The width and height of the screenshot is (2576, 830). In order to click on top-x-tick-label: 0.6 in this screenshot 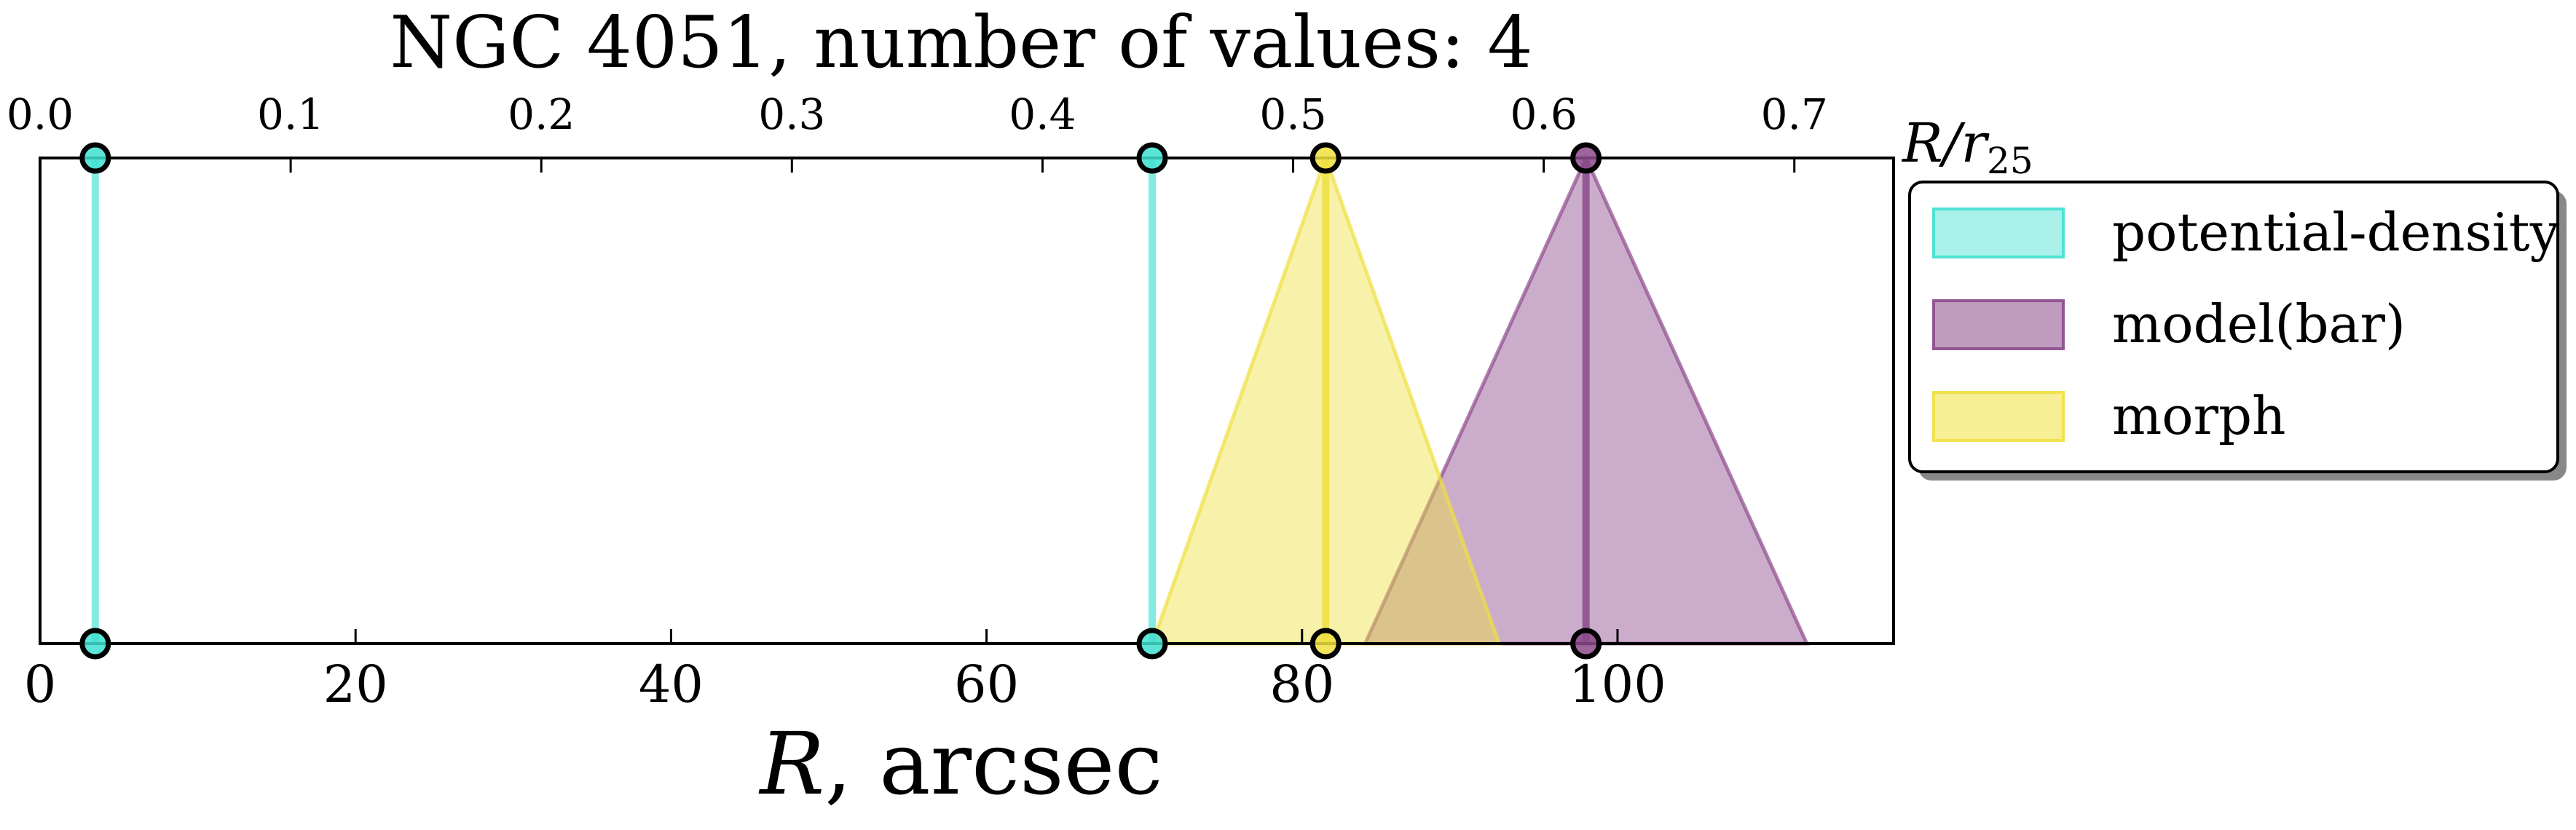, I will do `click(1543, 115)`.